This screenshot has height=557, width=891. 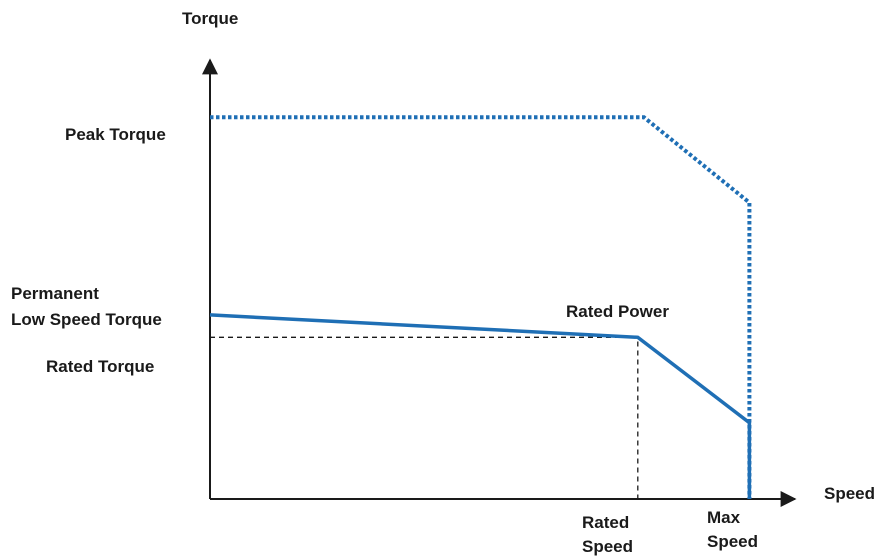 What do you see at coordinates (115, 134) in the screenshot?
I see `y-tick-label-peak-torque: Peak Torque` at bounding box center [115, 134].